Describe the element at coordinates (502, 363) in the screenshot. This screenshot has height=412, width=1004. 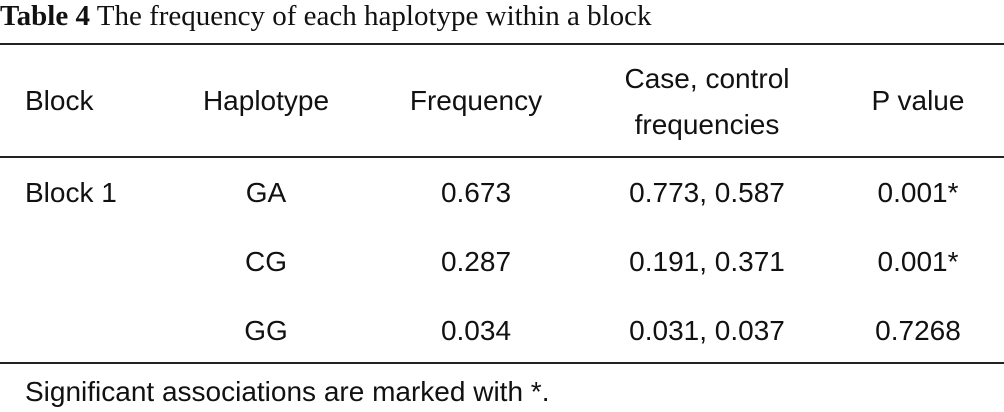
I see `bottom-rule` at that location.